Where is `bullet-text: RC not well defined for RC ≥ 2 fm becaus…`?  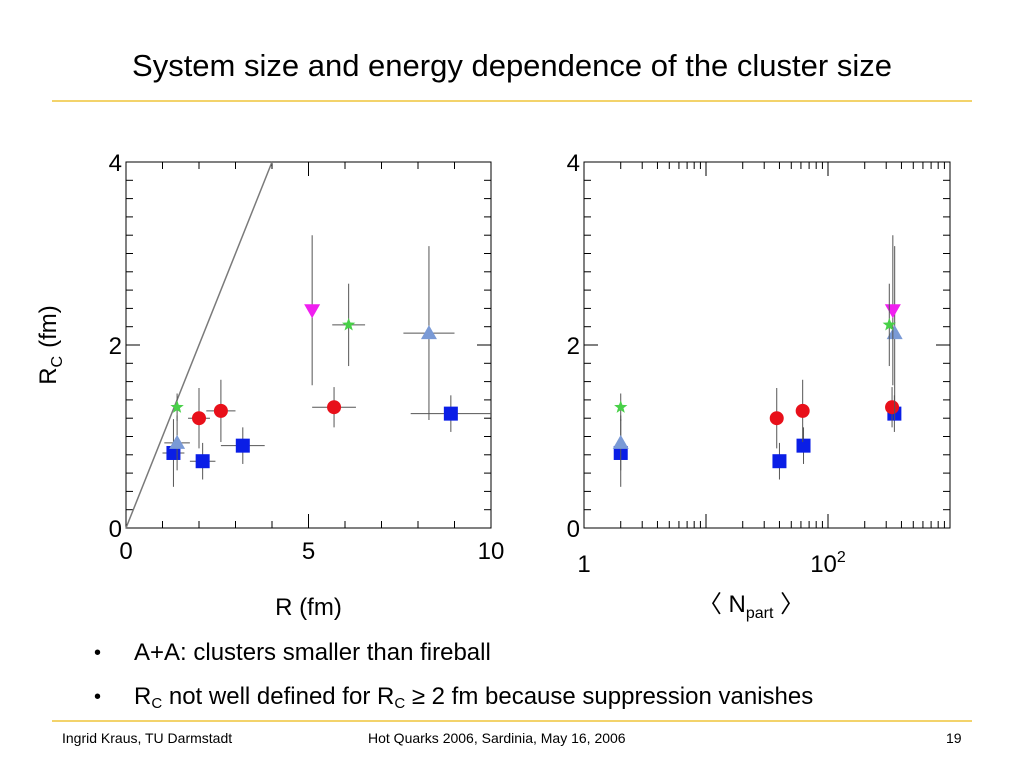
bullet-text: RC not well defined for RC ≥ 2 fm becaus… is located at coordinates (474, 697).